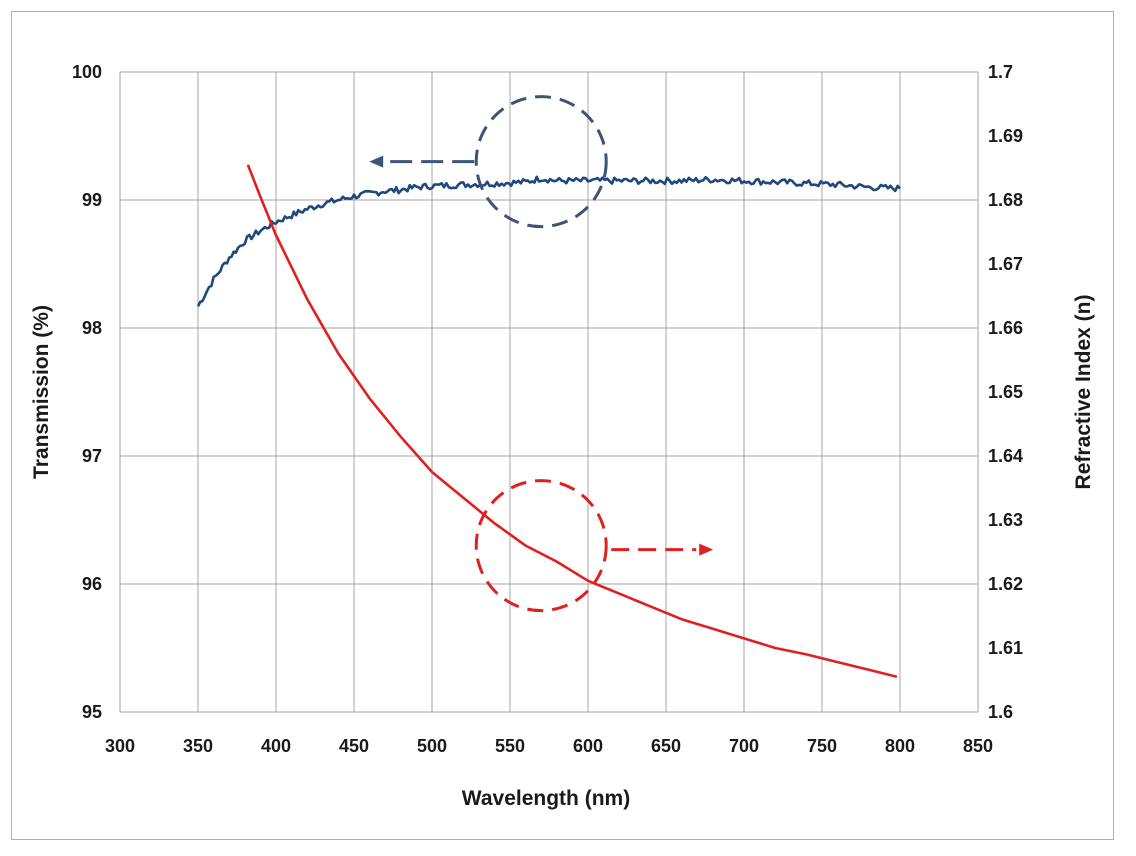  What do you see at coordinates (706, 549) in the screenshot?
I see `right-arrow-head` at bounding box center [706, 549].